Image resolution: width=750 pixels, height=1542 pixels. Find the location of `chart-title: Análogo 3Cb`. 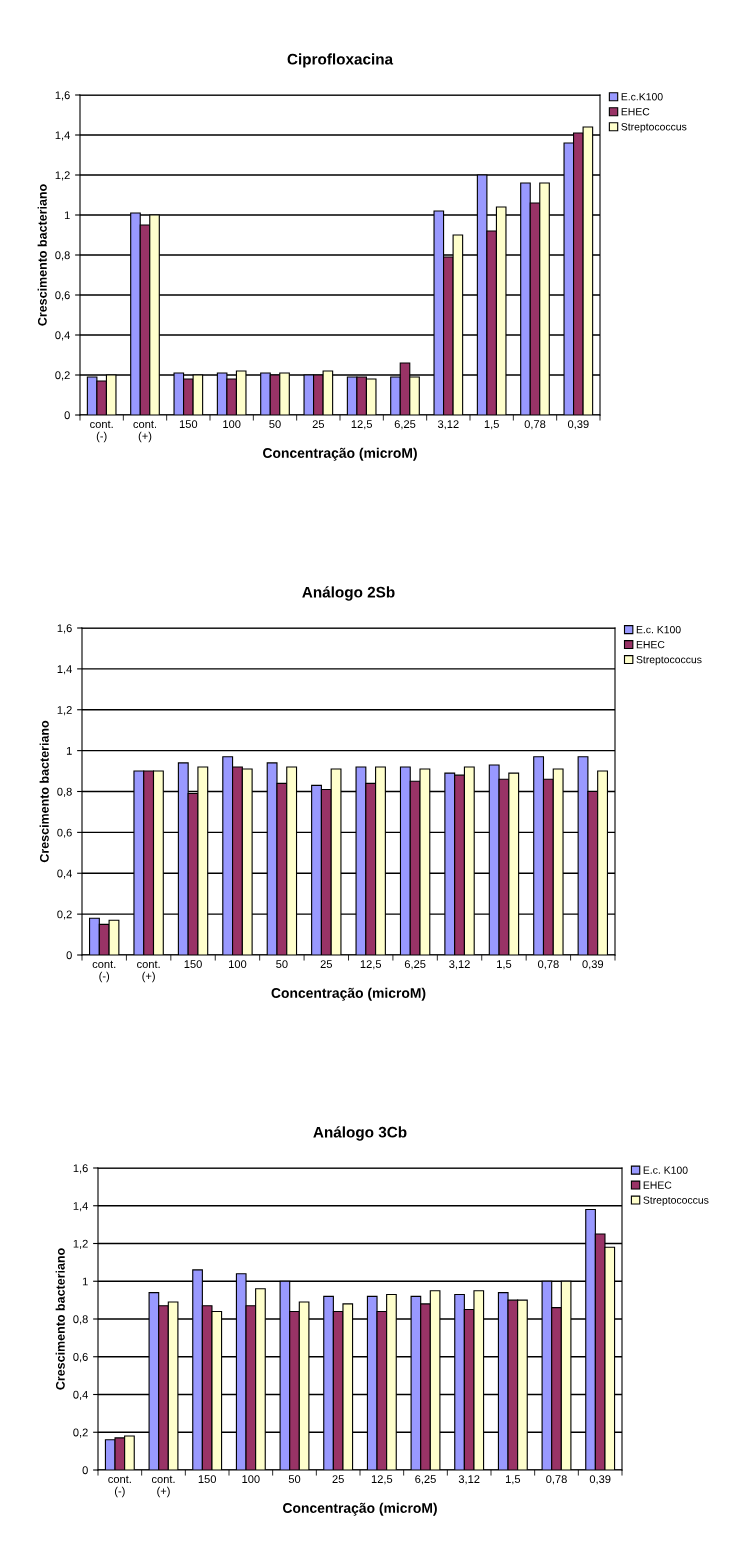

chart-title: Análogo 3Cb is located at coordinates (360, 1133).